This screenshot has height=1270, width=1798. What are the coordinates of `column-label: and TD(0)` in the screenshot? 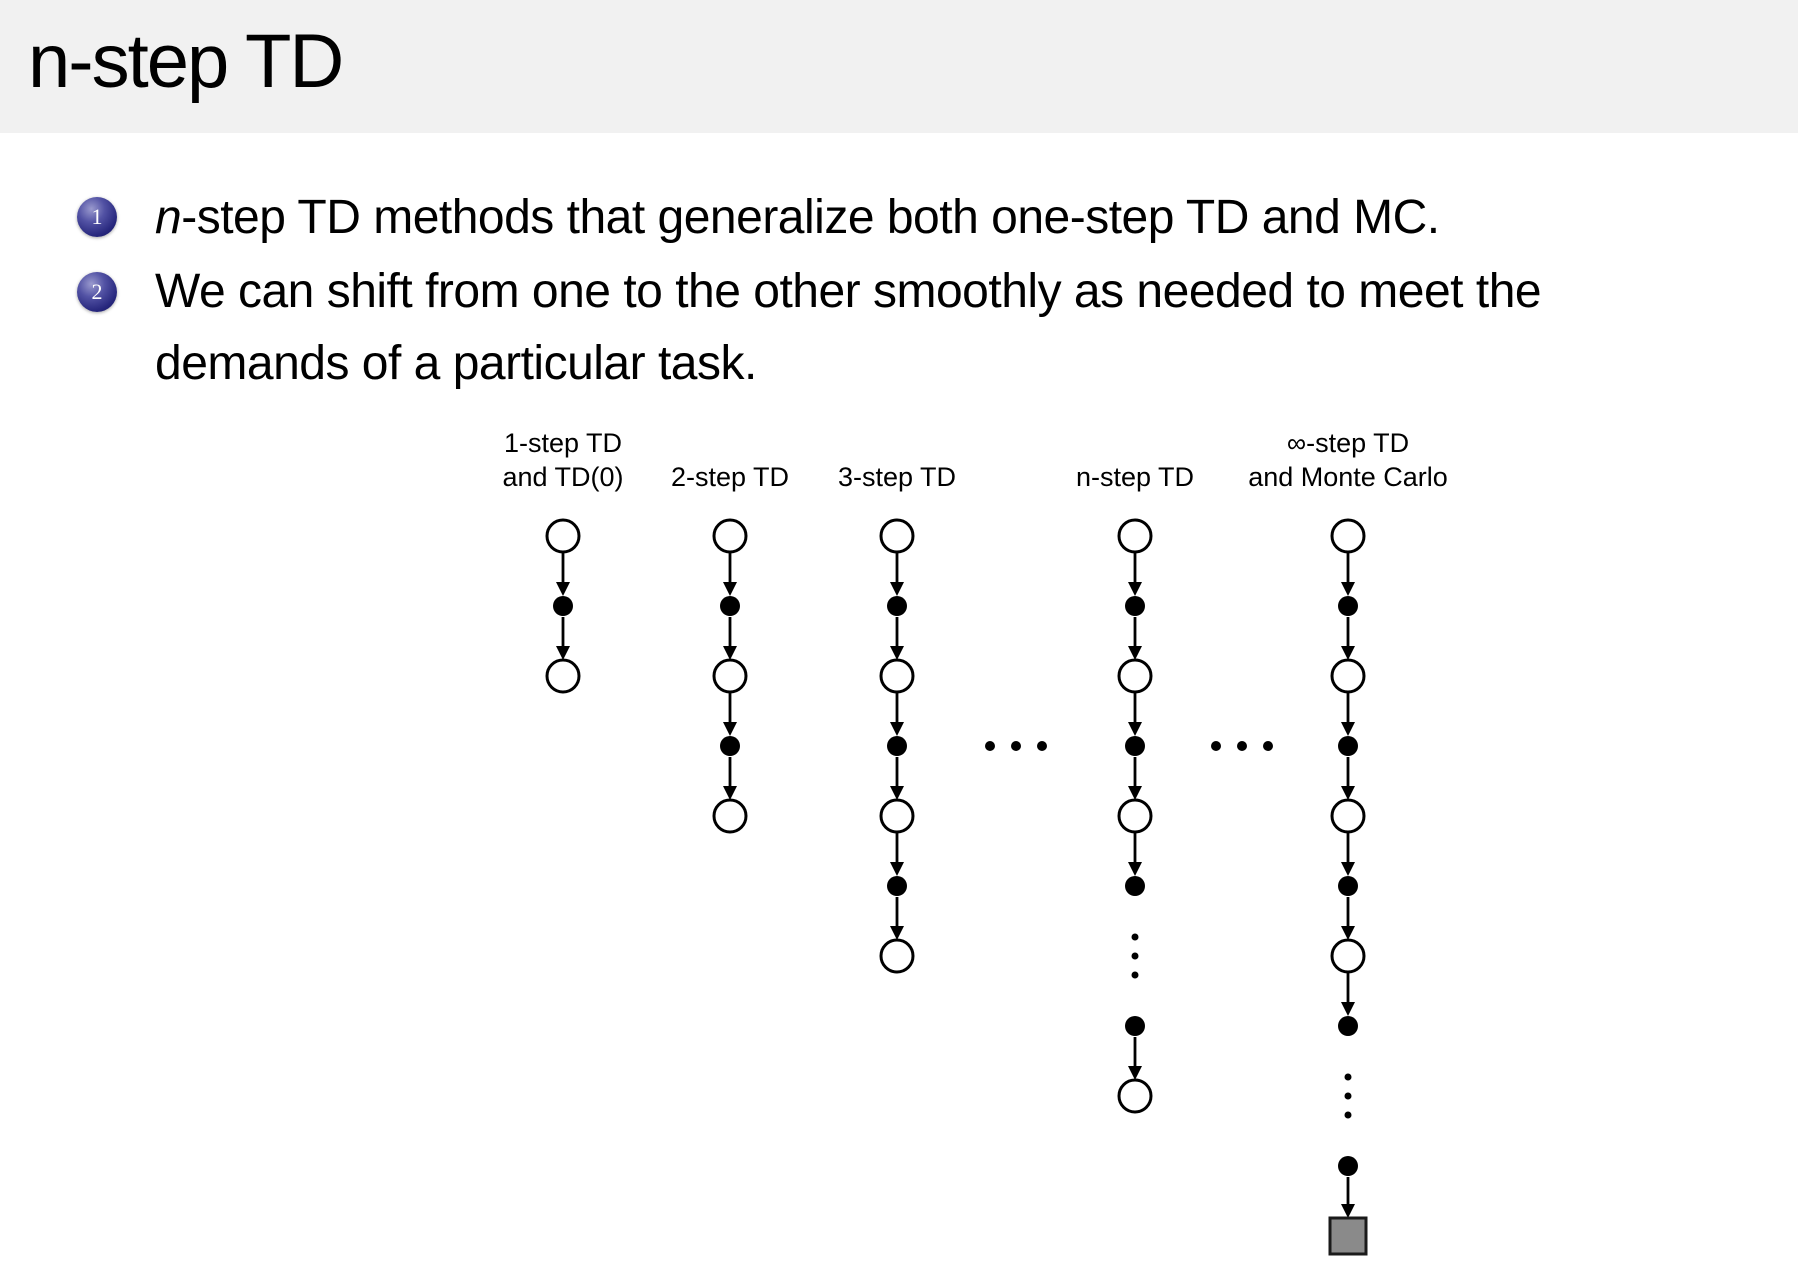 It's located at (562, 477).